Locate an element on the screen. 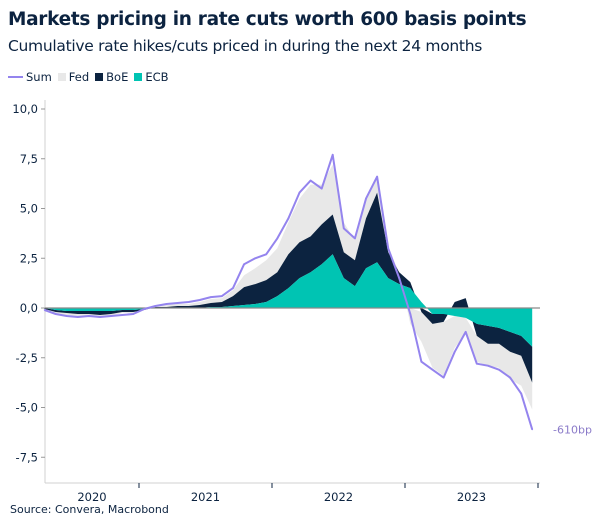 Image resolution: width=604 pixels, height=529 pixels. area-ecb is located at coordinates (288, 300).